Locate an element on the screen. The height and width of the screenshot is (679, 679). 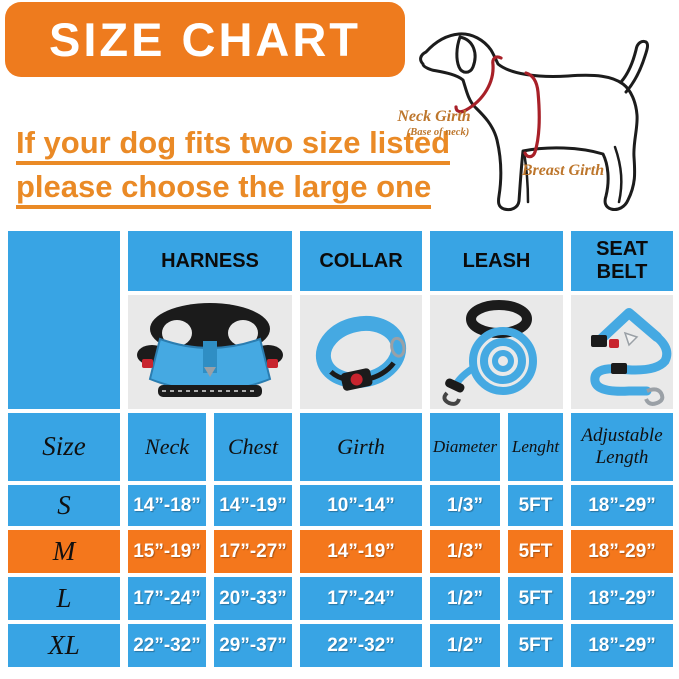
note-line-1: If your dog fits two size listed is located at coordinates (233, 146).